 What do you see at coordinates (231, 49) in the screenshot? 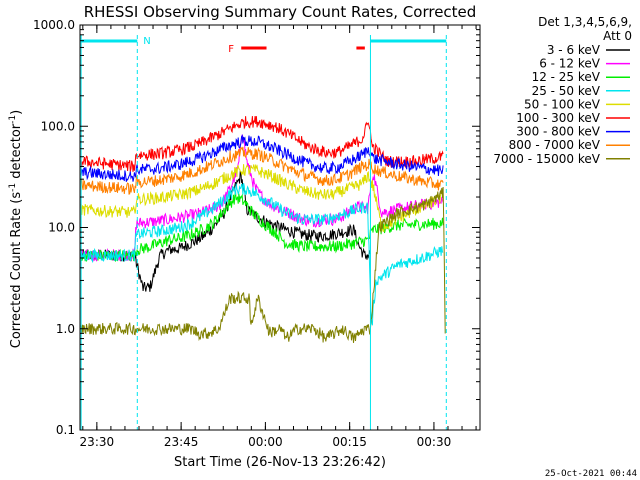
I see `flare-label: F` at bounding box center [231, 49].